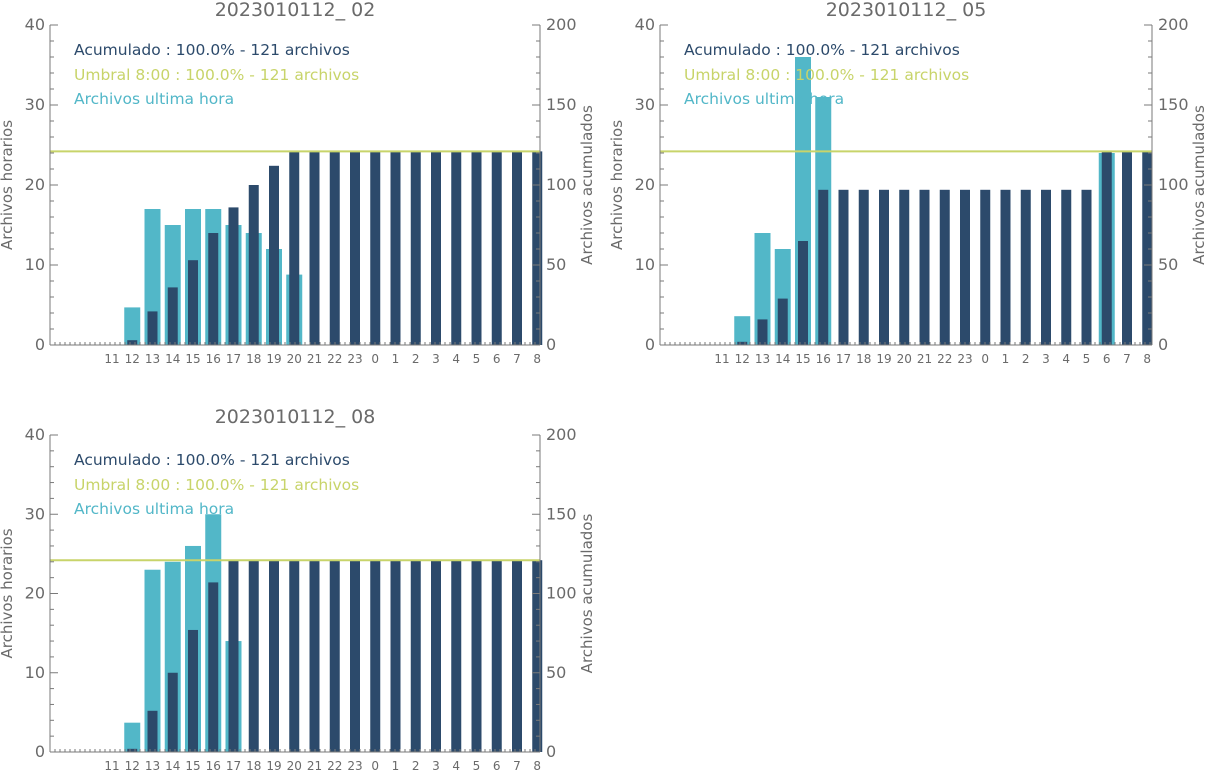 The height and width of the screenshot is (771, 1206). Describe the element at coordinates (295, 10) in the screenshot. I see `chart-title: 2023010112_ 02` at that location.